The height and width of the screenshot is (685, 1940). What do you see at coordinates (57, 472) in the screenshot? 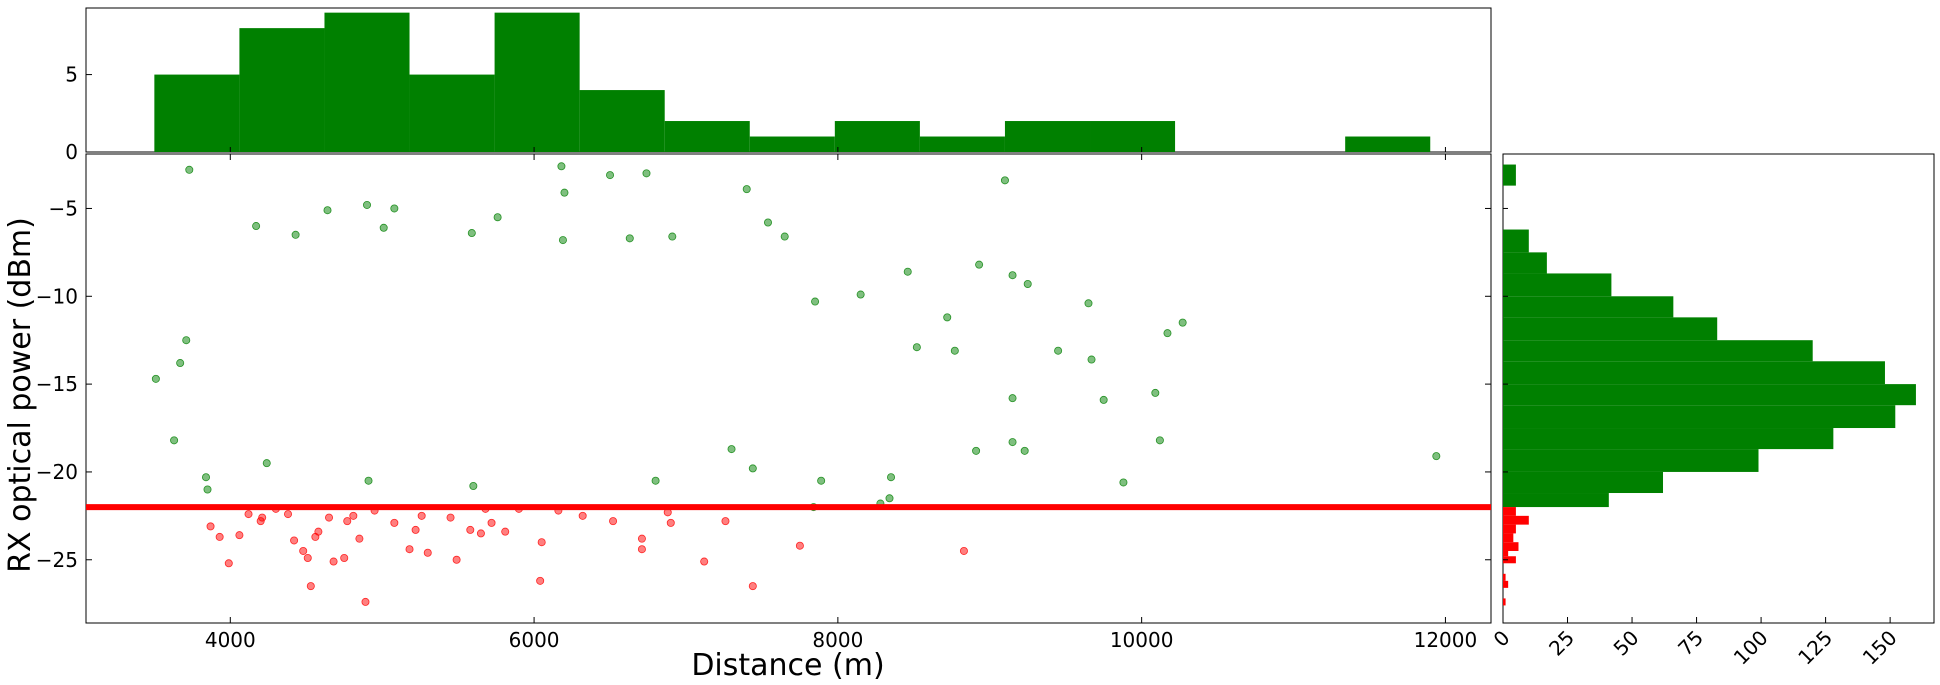
I see `y-tick-label: −20` at bounding box center [57, 472].